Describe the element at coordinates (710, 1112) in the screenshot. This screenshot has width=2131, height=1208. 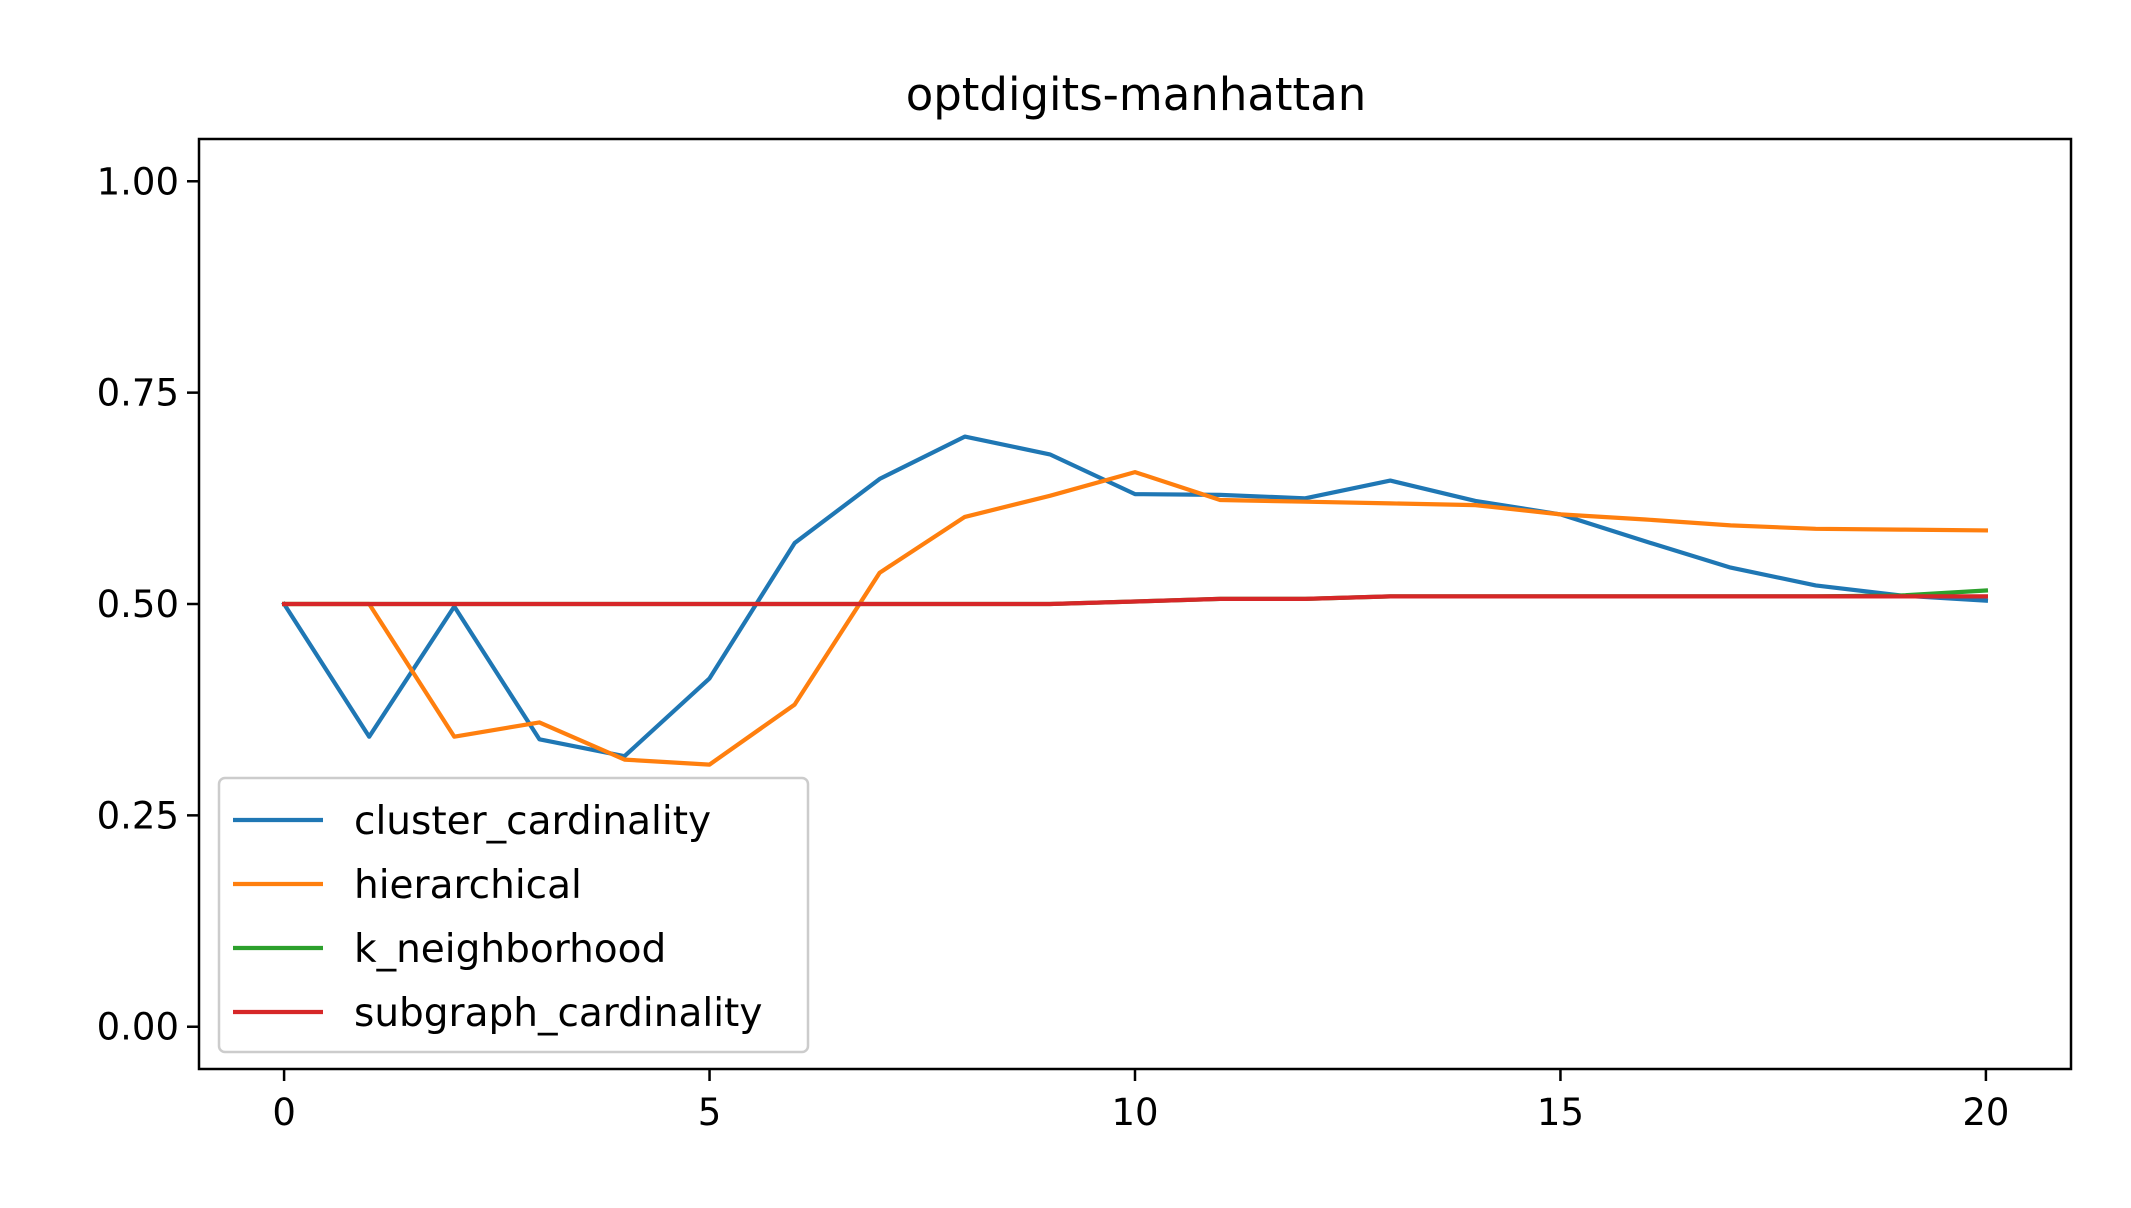
I see `x-tick-label: 5` at that location.